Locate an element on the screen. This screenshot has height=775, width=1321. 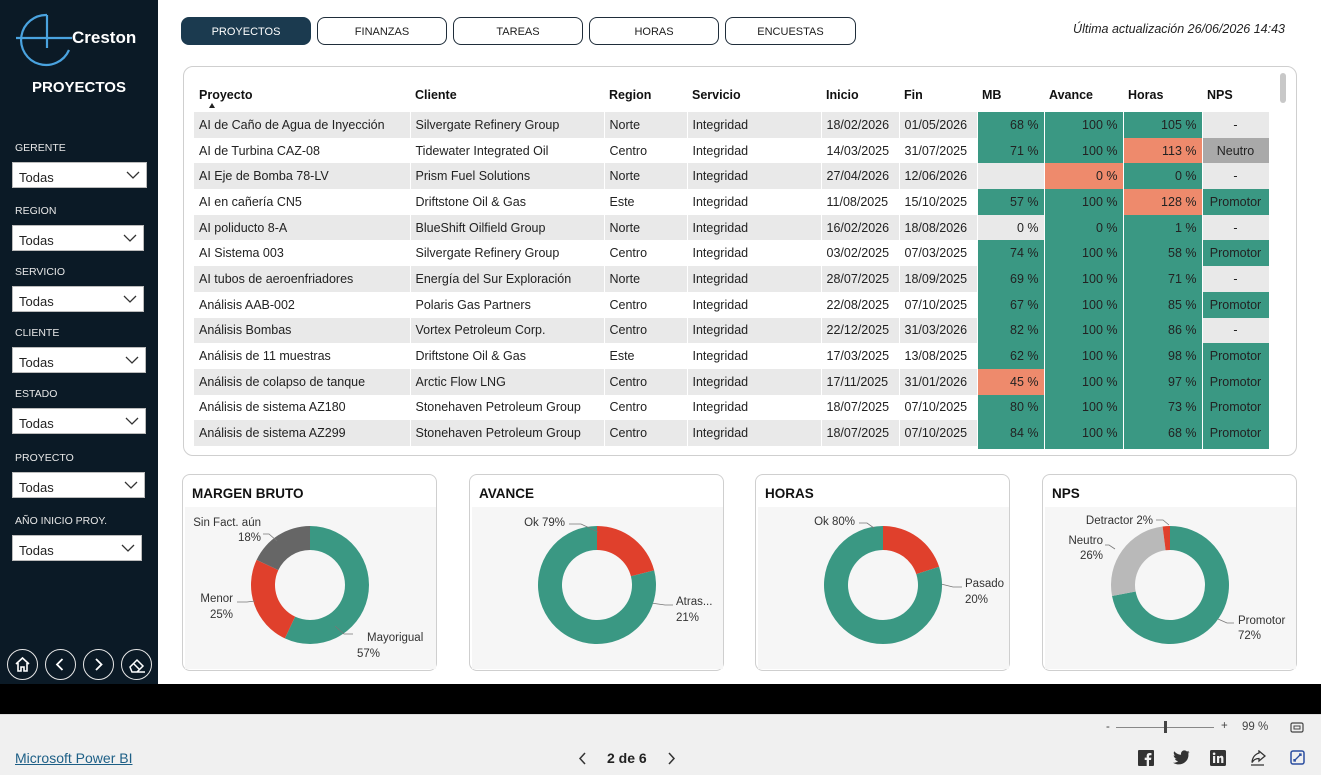
leader-line is located at coordinates (661, 604).